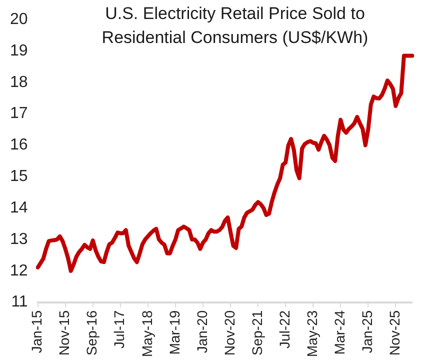  Describe the element at coordinates (36, 332) in the screenshot. I see `x-tick-label: Jan-15` at that location.